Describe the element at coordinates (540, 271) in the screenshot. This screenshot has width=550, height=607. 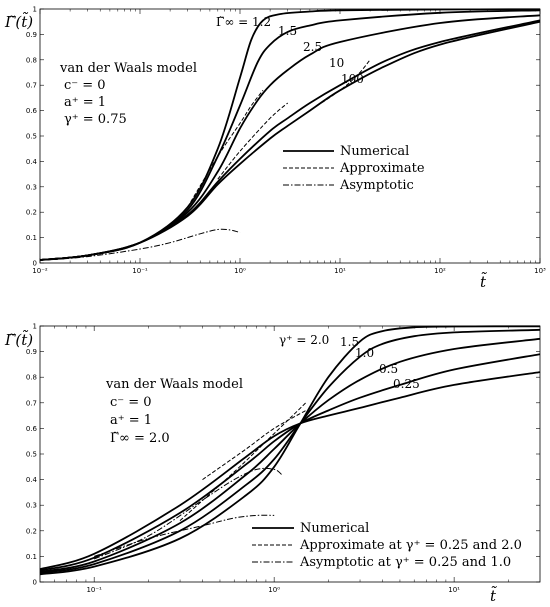
I see `top-x-tick-label: 10³` at that location.